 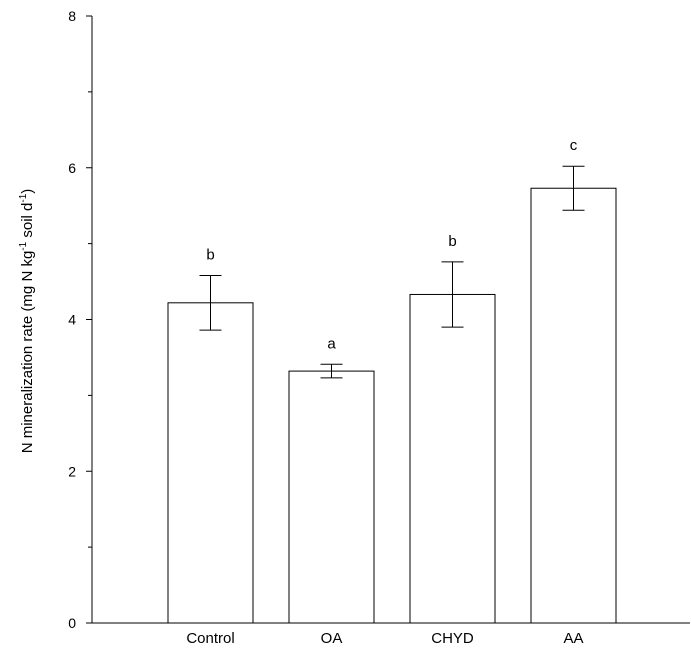 What do you see at coordinates (23, 197) in the screenshot?
I see `y-axis-title-sup2: -1` at bounding box center [23, 197].